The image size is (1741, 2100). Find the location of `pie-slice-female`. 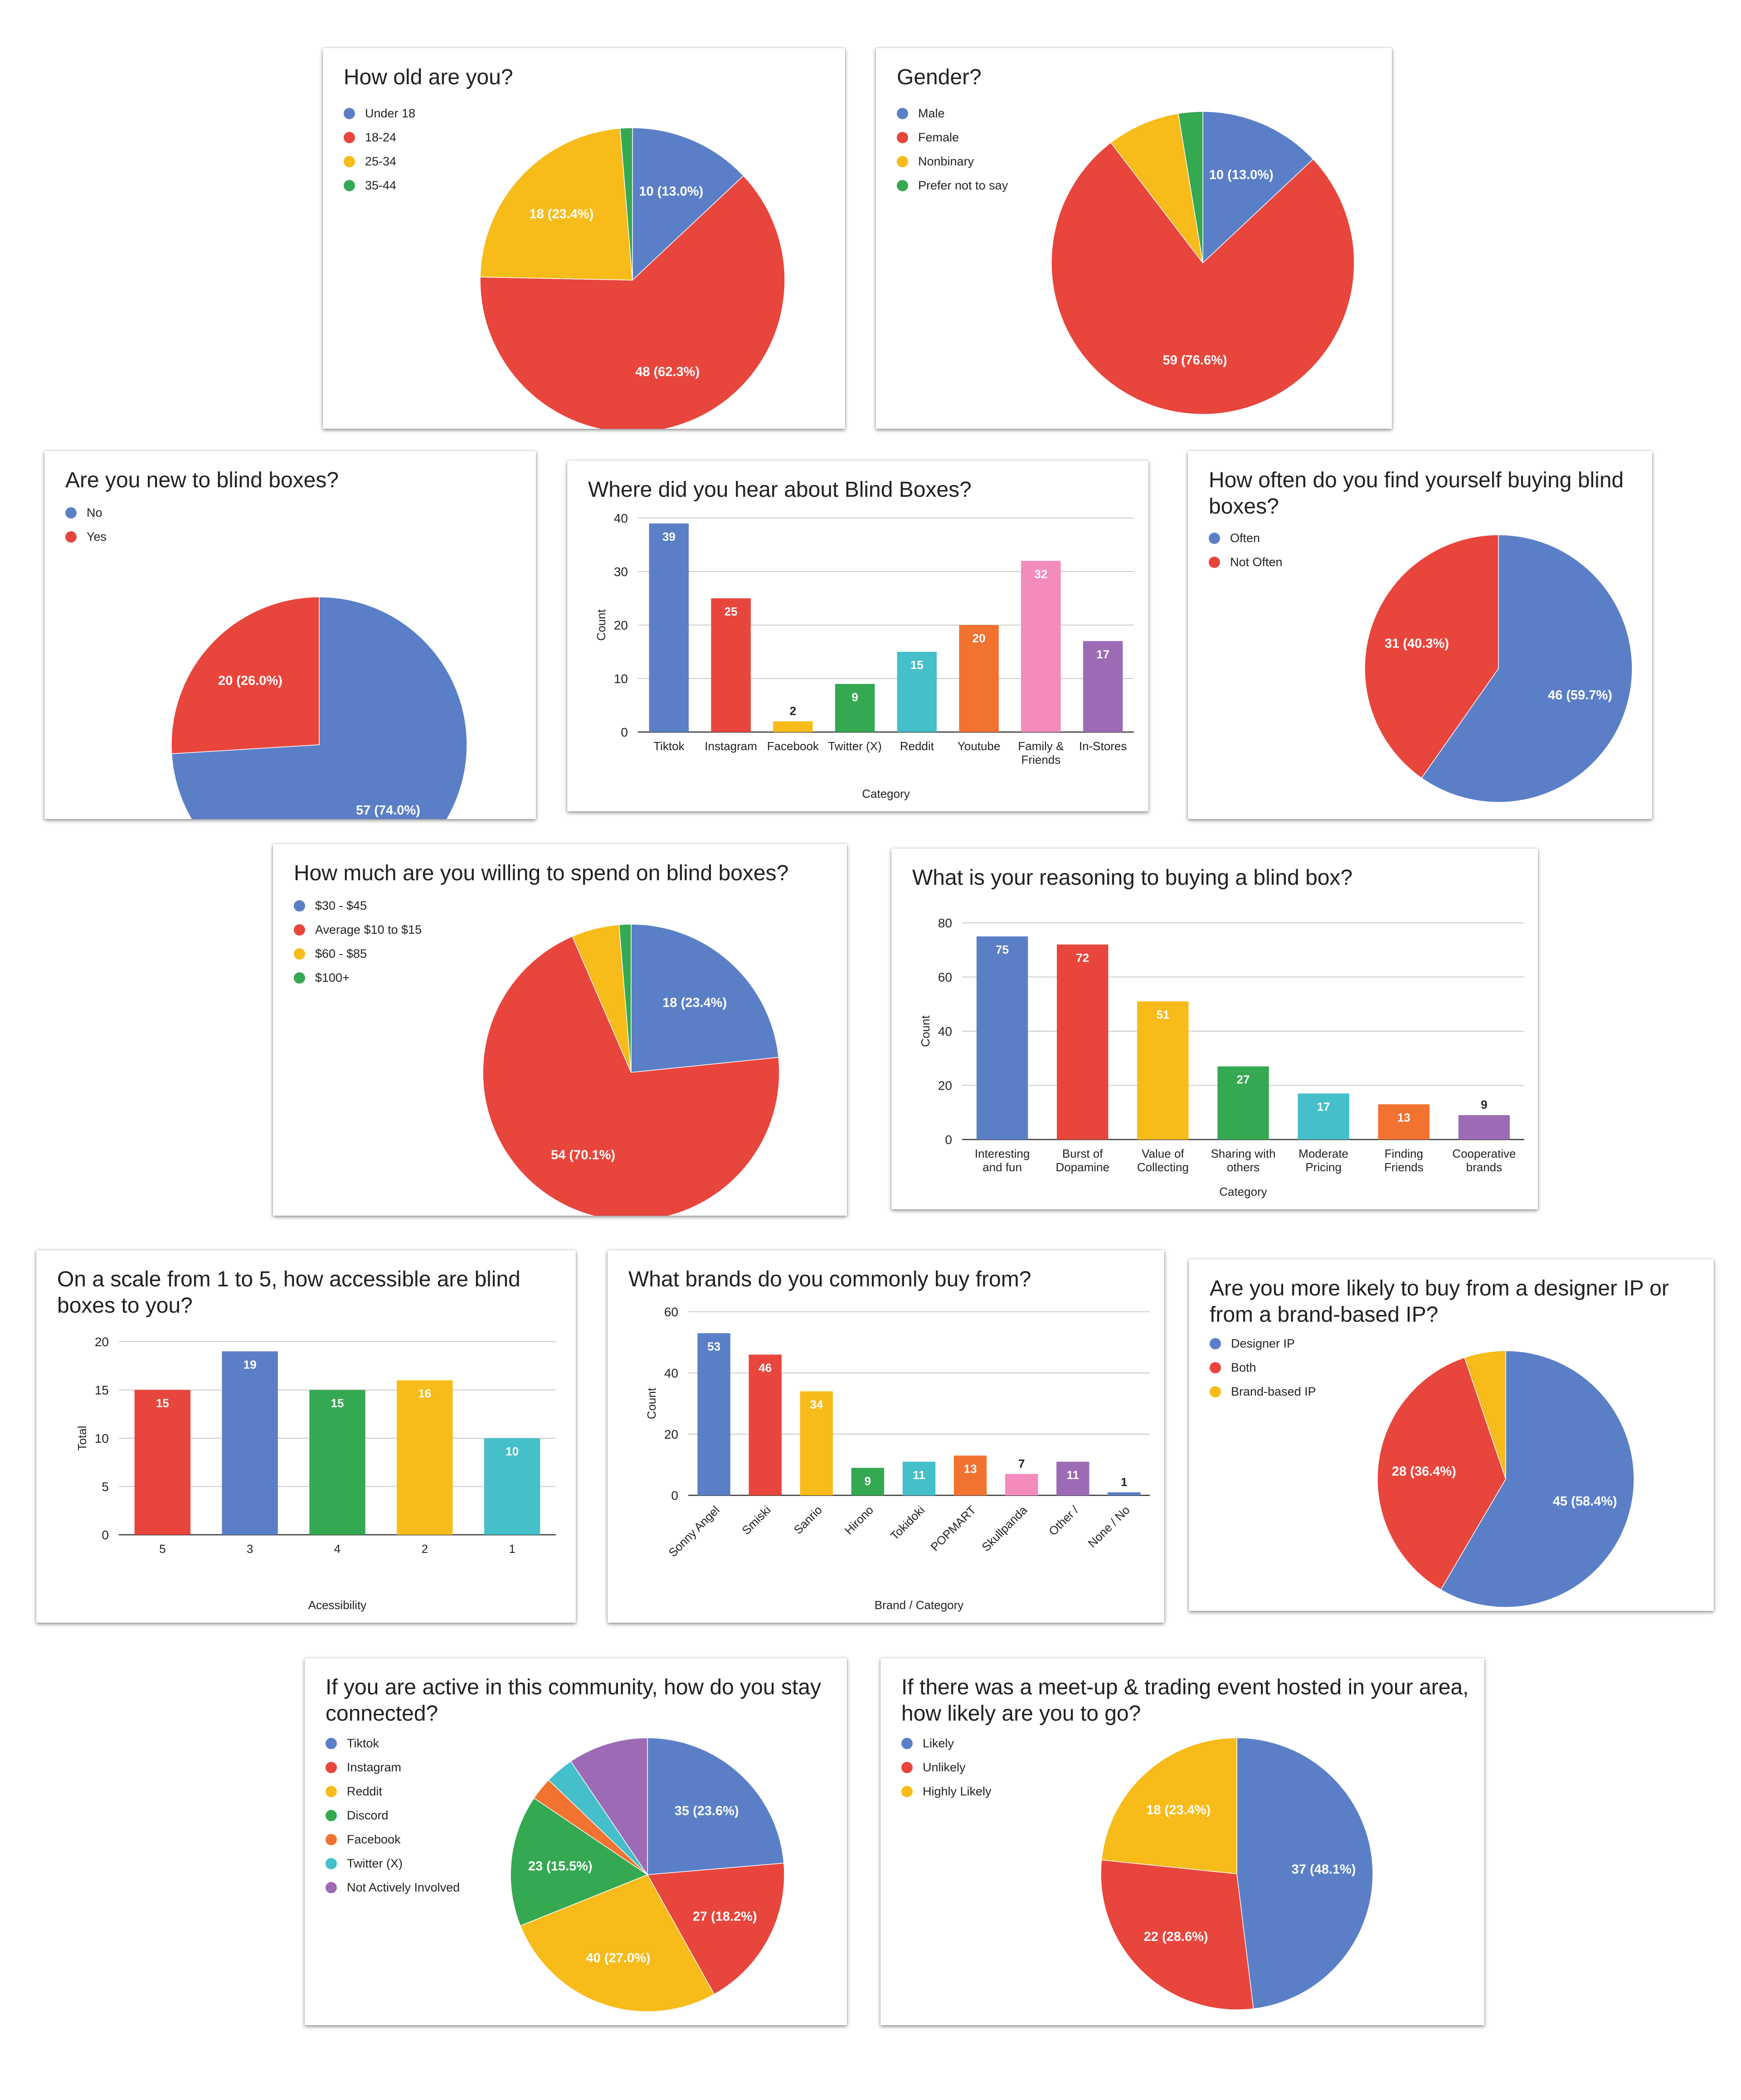

pie-slice-female is located at coordinates (1203, 278).